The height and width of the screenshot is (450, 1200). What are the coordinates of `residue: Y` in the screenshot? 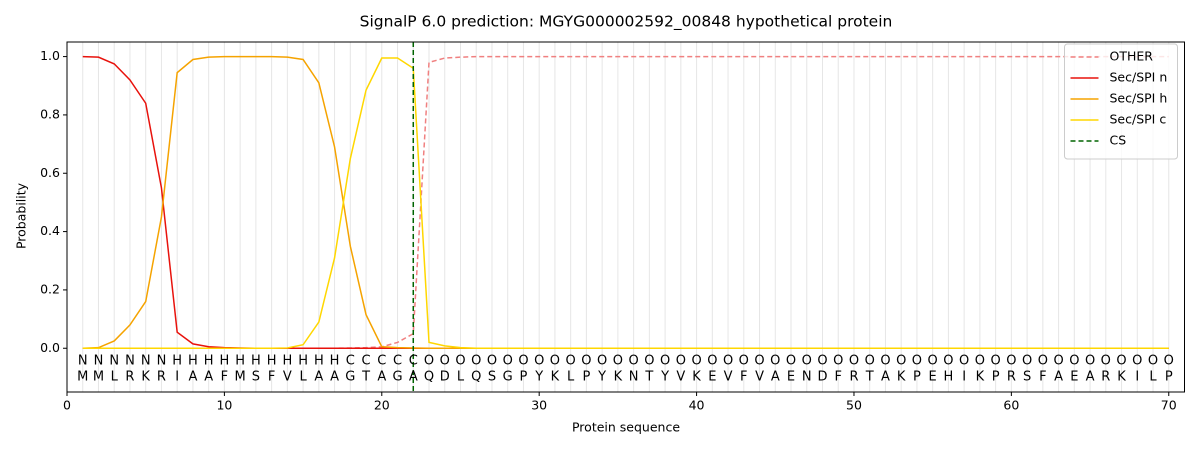 It's located at (538, 377).